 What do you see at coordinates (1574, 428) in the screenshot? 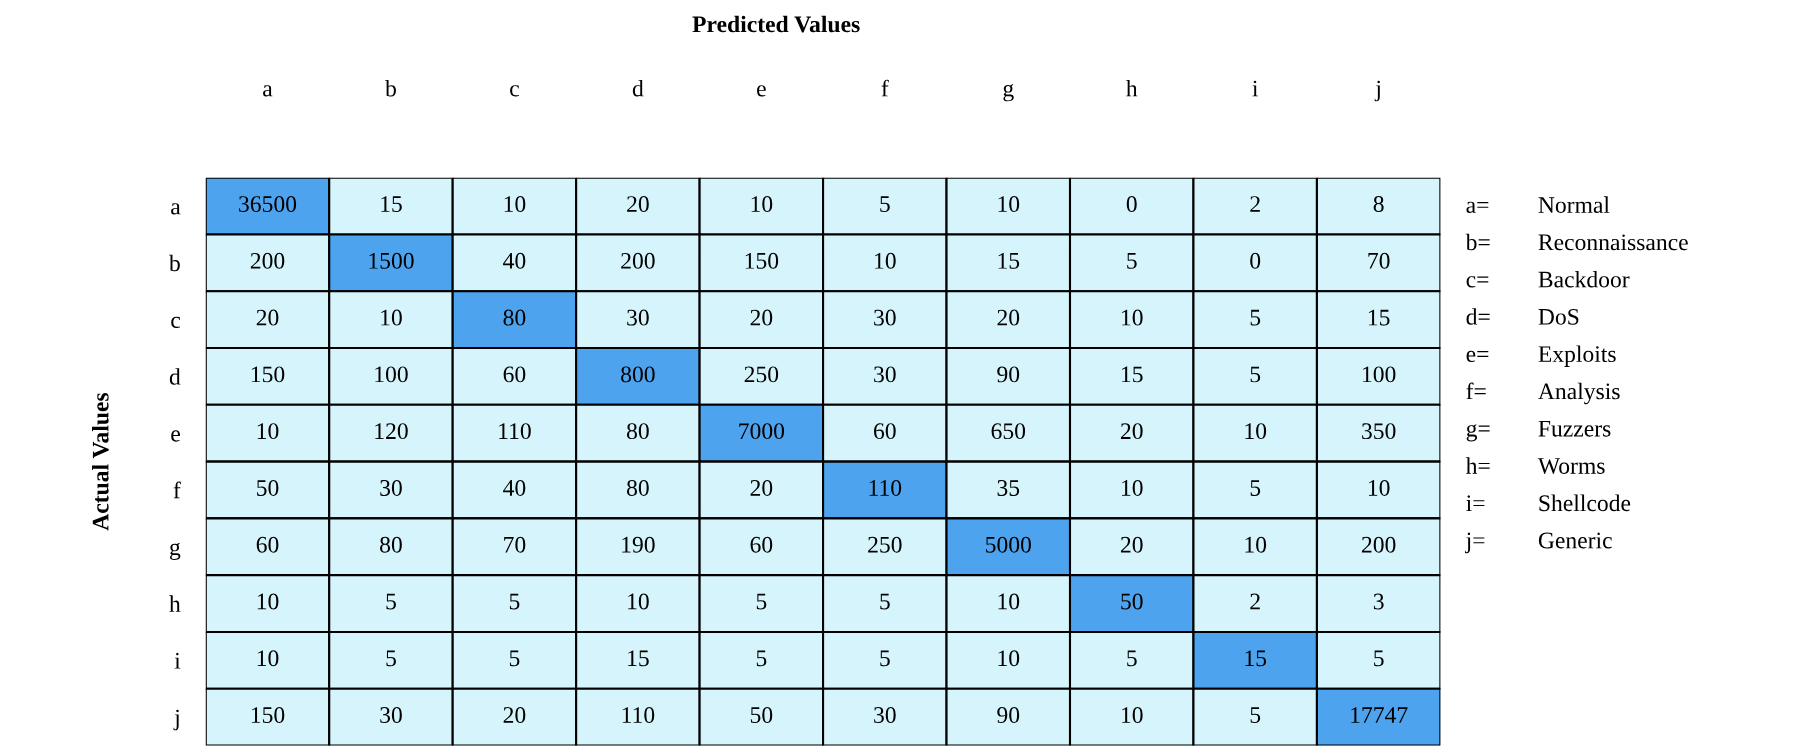
I see `text: Fuzzers` at bounding box center [1574, 428].